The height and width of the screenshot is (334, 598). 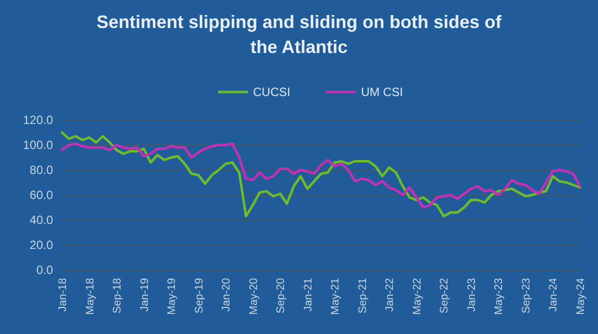 I want to click on x-tick-label: Sep-18, so click(x=118, y=296).